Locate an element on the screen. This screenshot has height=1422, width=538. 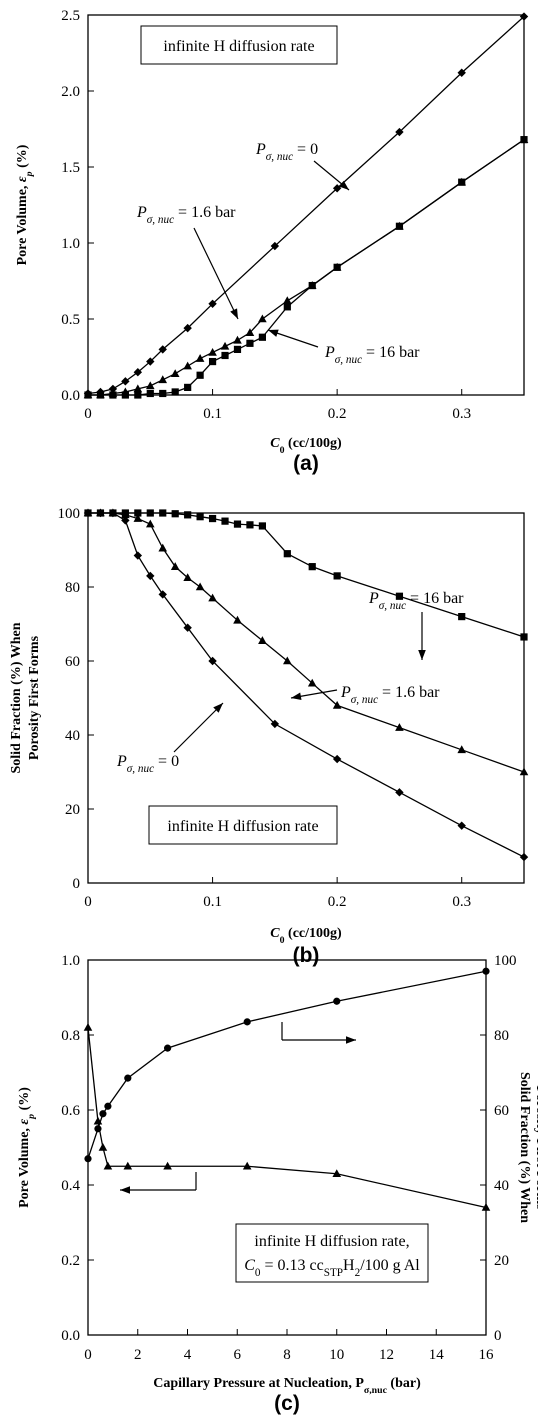
y-tick-label: 0.0 is located at coordinates (70, 396).